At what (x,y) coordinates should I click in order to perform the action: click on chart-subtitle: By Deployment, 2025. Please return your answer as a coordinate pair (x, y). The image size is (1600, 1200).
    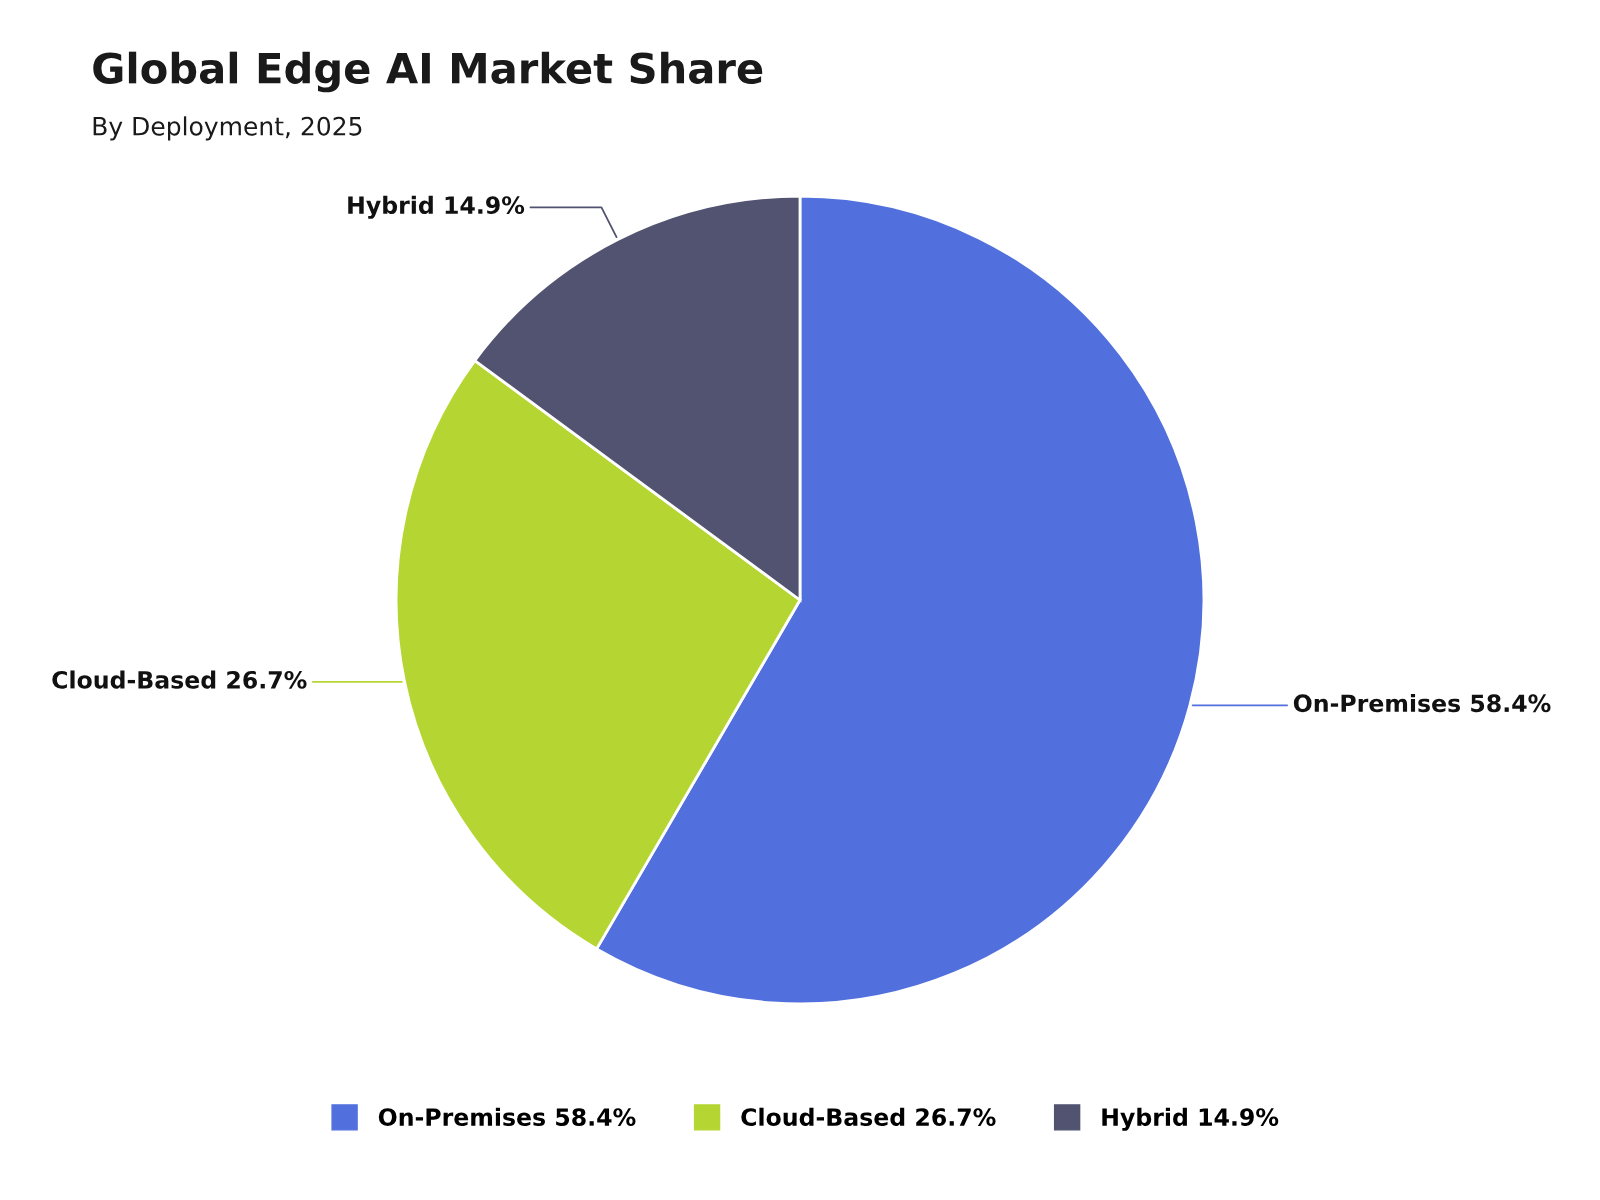
    Looking at the image, I should click on (227, 128).